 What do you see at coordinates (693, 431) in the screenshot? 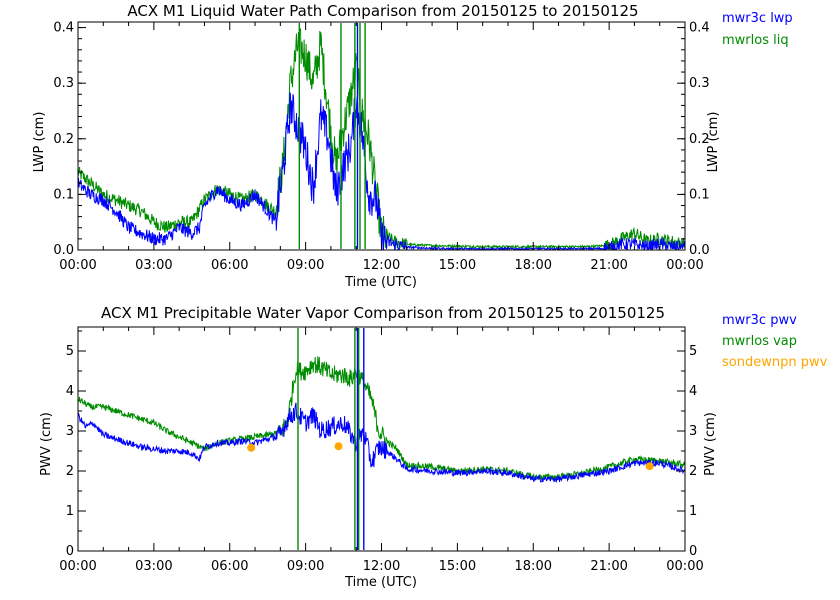
I see `pwv-y-tick-label-right: 3` at bounding box center [693, 431].